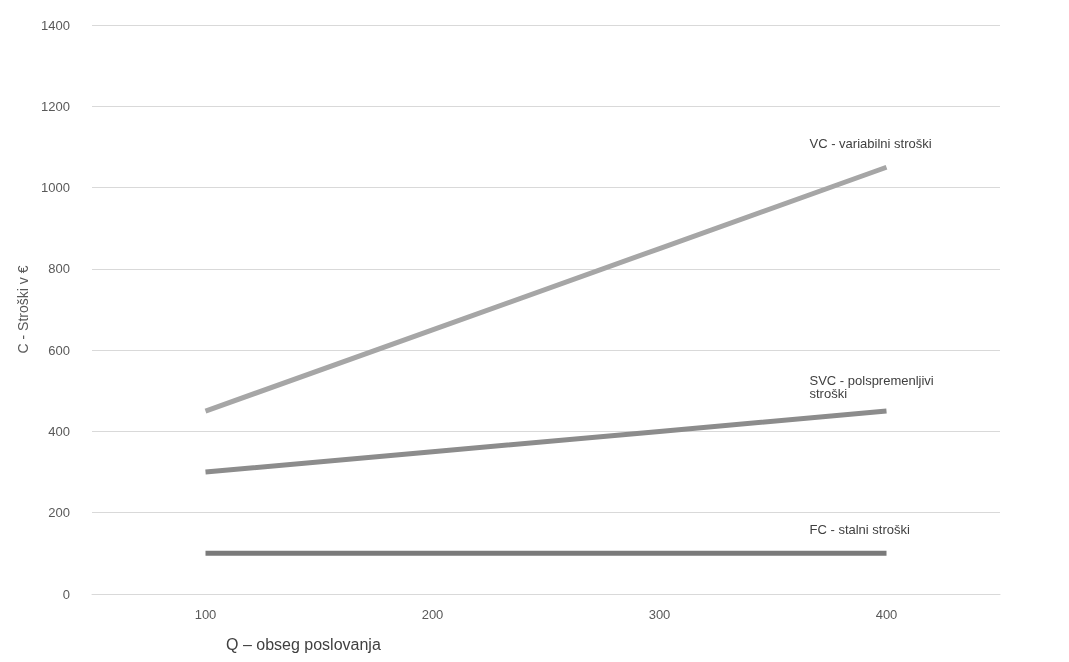 This screenshot has width=1069, height=662. Describe the element at coordinates (55, 188) in the screenshot. I see `y-tick-label: 1000` at that location.